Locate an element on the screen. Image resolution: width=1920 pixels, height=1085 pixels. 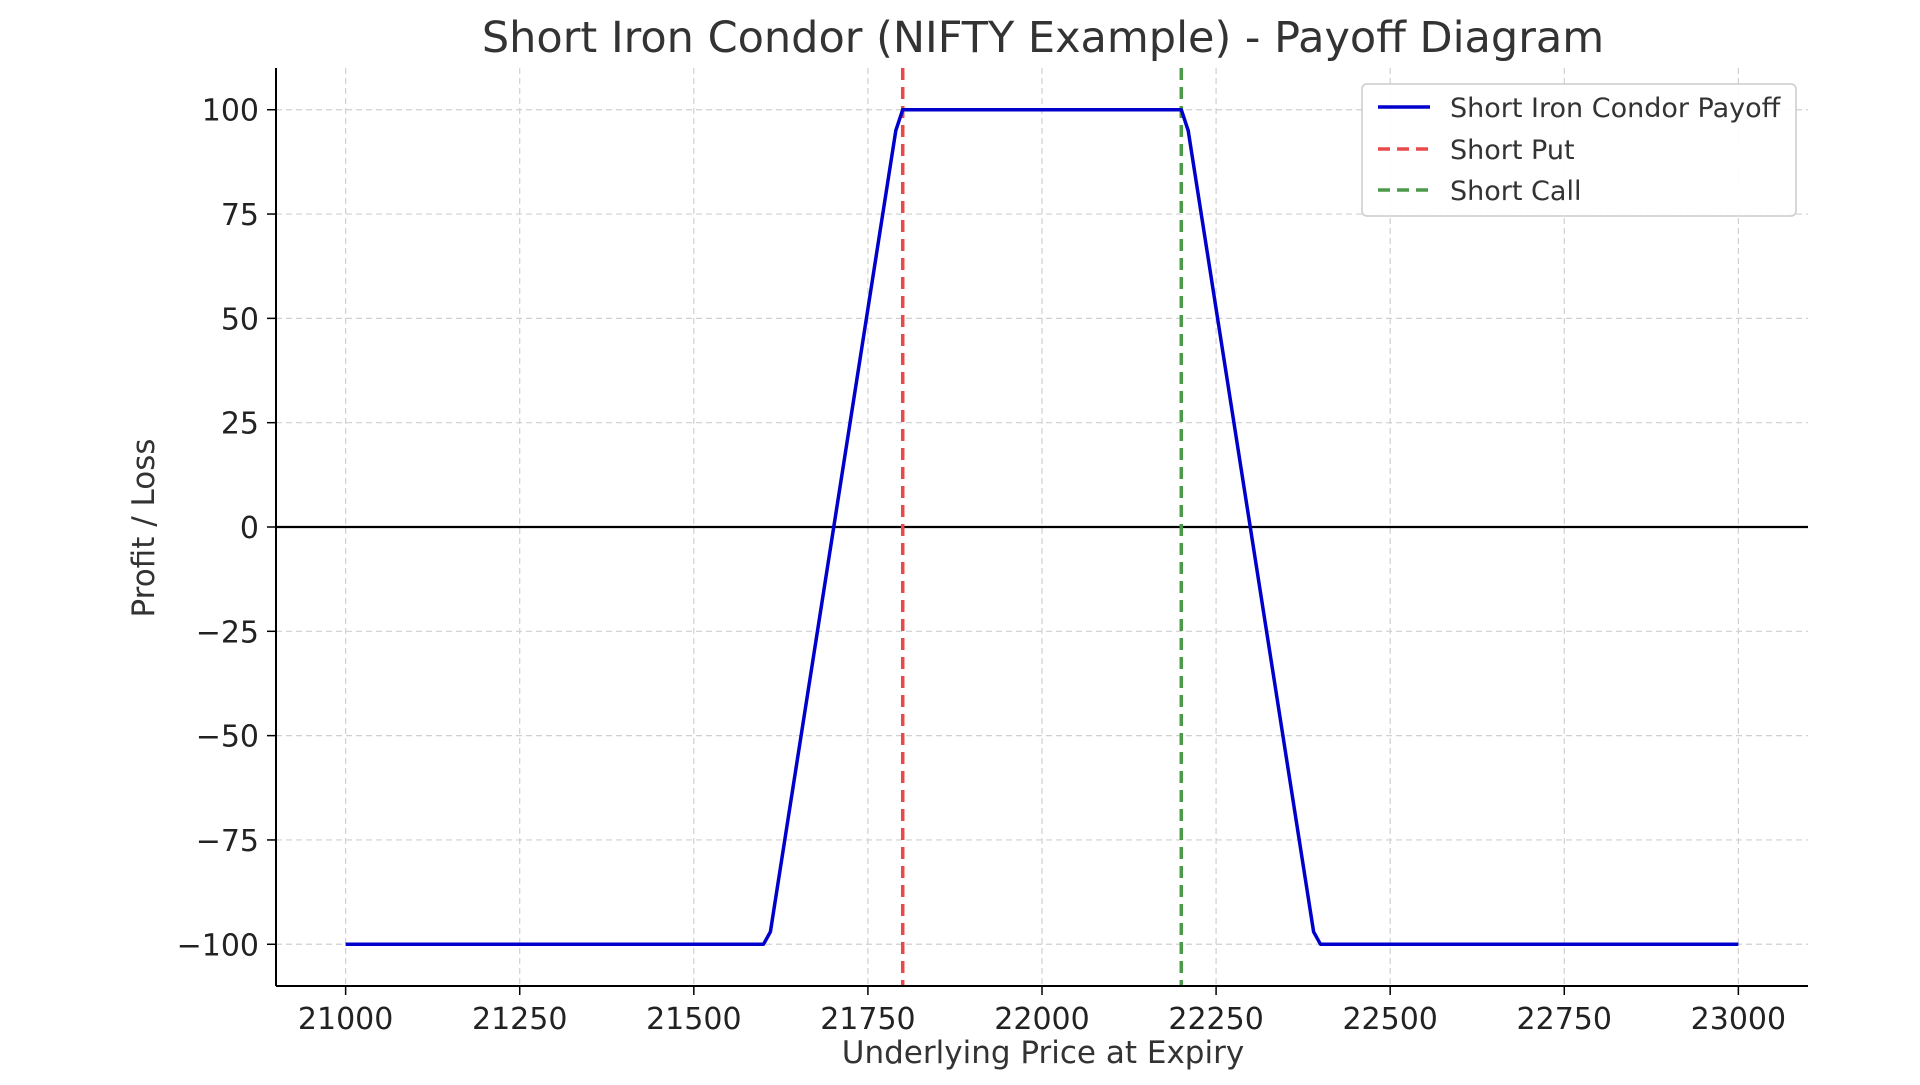
x-axis-label: Underlying Price at Expiry is located at coordinates (1043, 1053).